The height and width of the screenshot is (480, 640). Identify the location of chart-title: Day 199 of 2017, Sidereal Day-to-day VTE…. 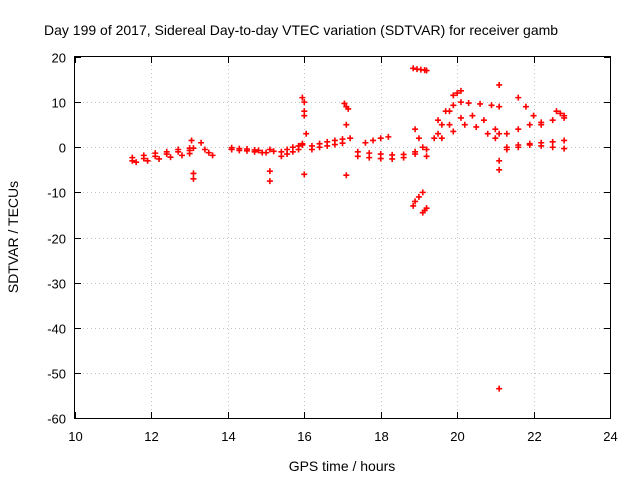
(301, 30).